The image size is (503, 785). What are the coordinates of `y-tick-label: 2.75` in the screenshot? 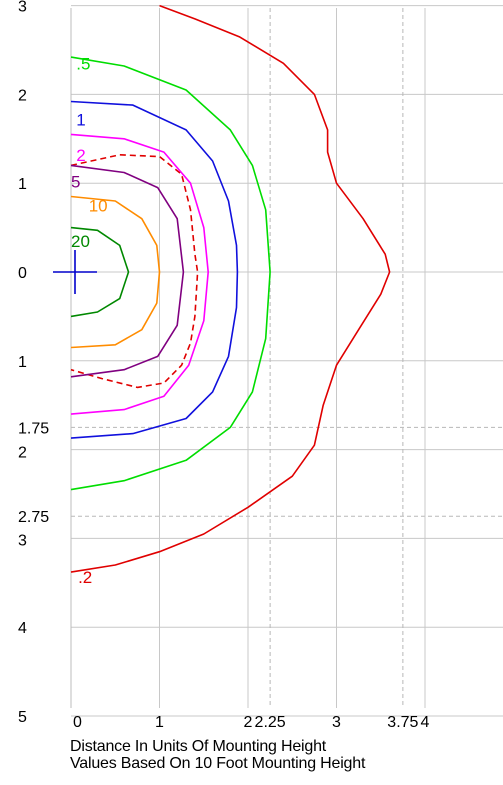 It's located at (33, 517).